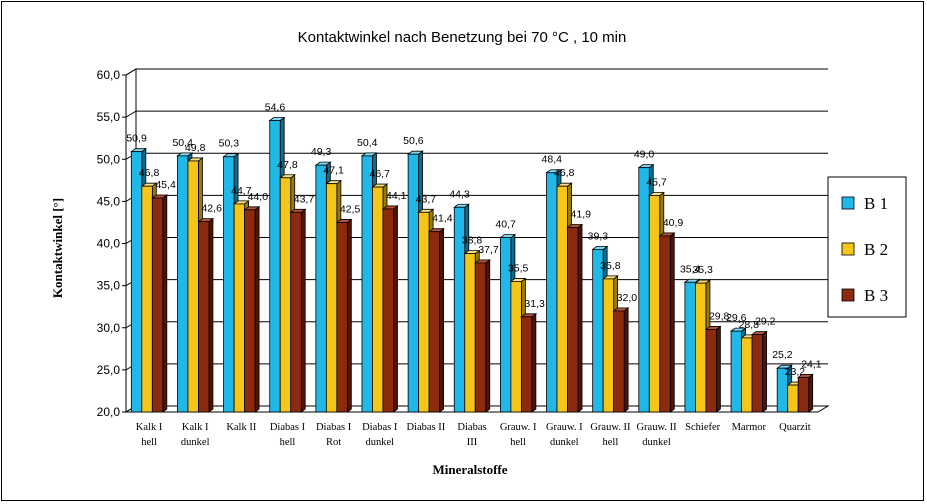  I want to click on data-label: 40,7, so click(505, 225).